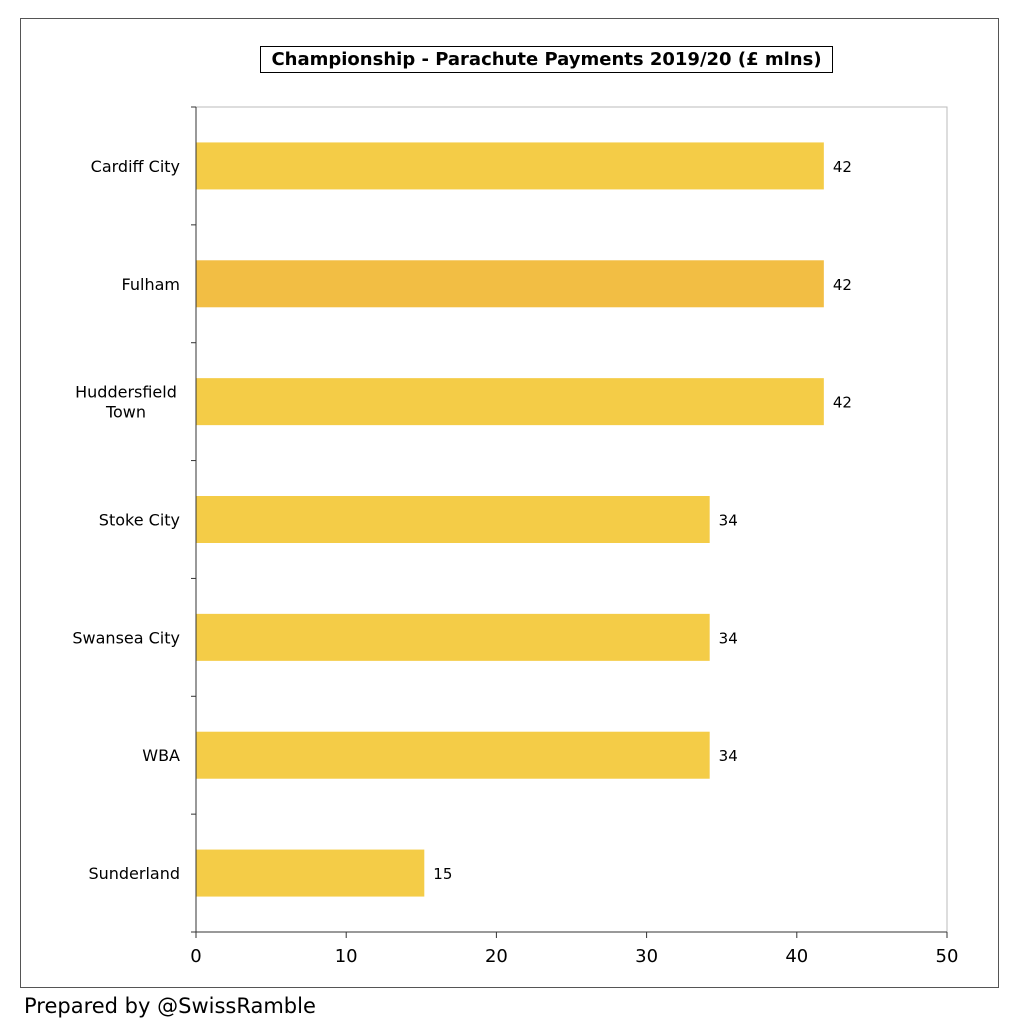  Describe the element at coordinates (135, 166) in the screenshot. I see `category-label: Cardiff City` at that location.